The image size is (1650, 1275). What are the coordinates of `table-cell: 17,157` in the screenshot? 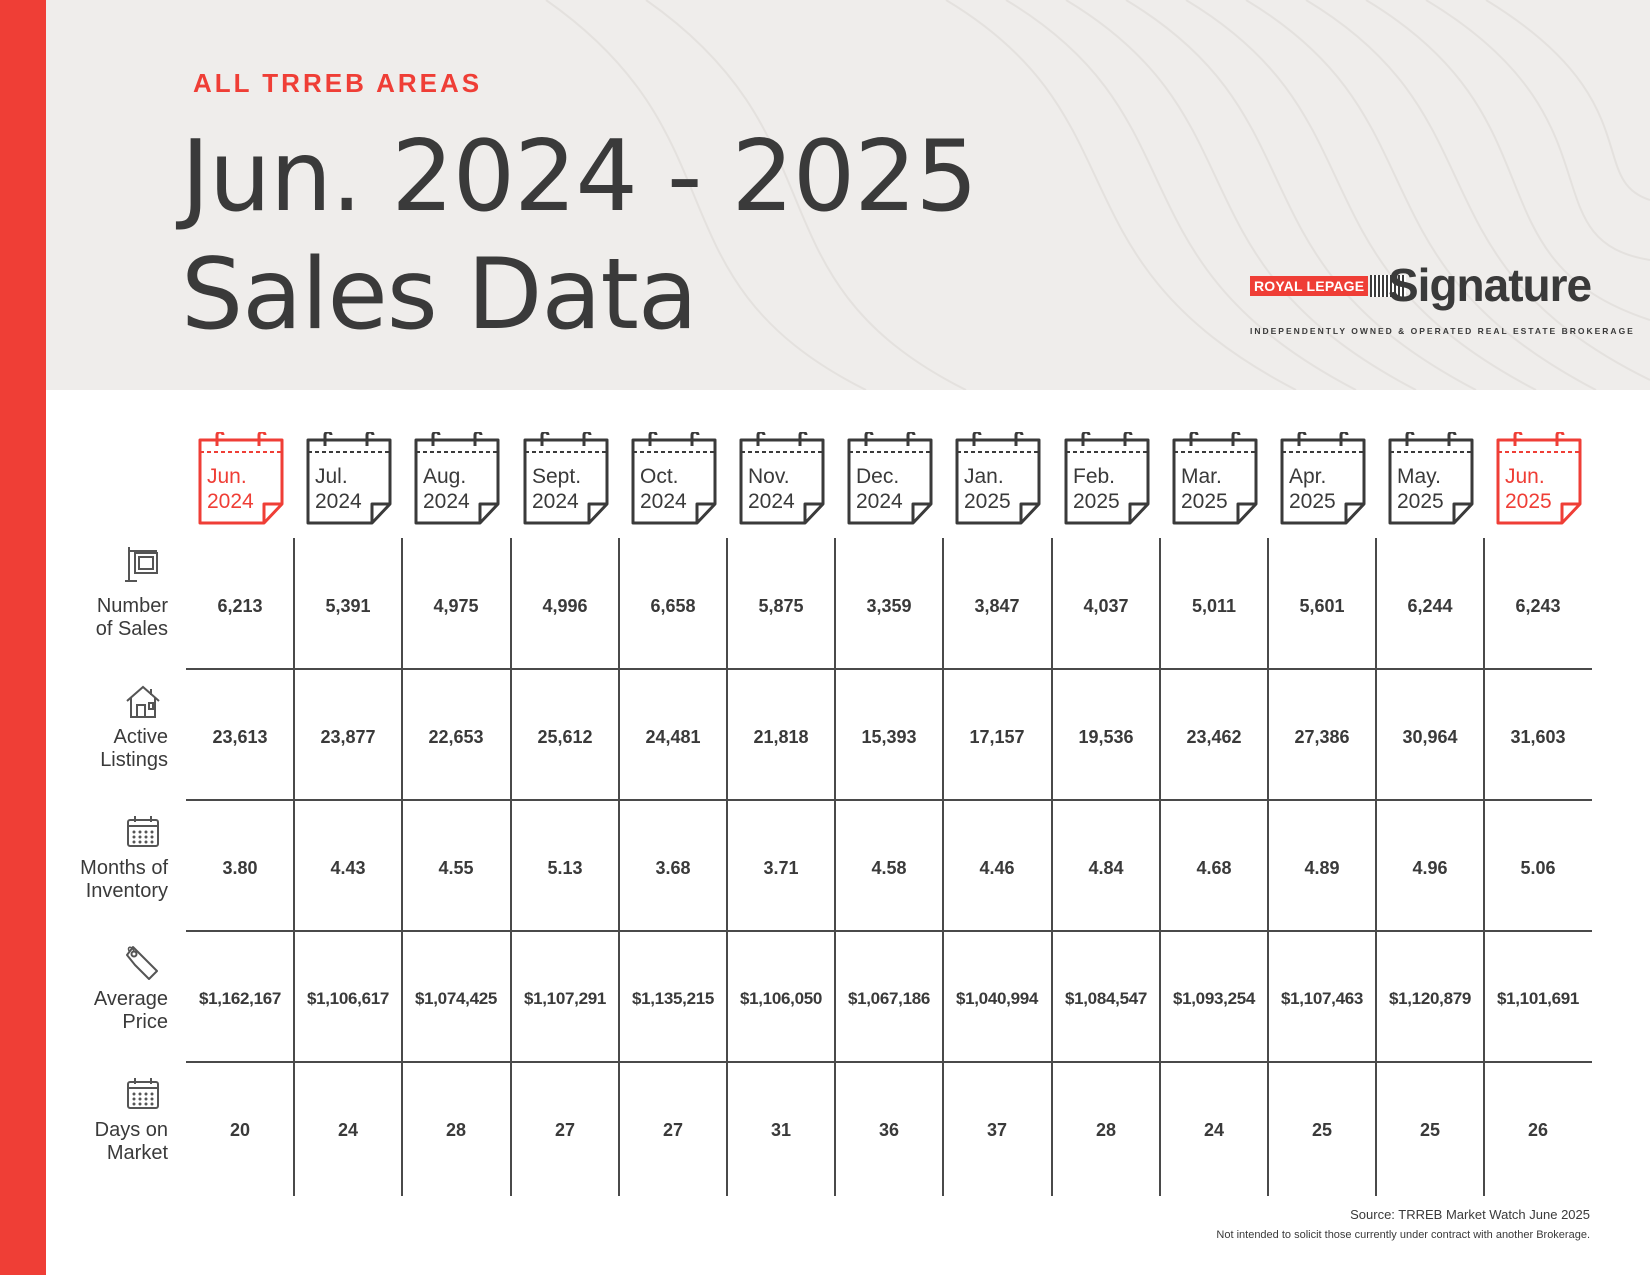 It's located at (997, 737).